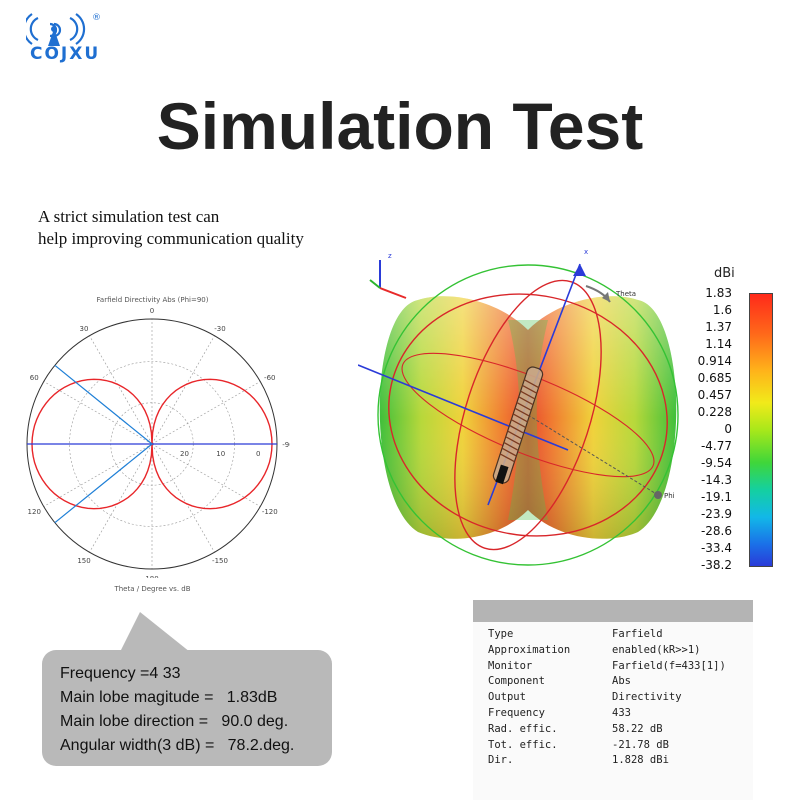 This screenshot has width=800, height=800. Describe the element at coordinates (669, 665) in the screenshot. I see `property-value: Farfield(f=433[1])` at that location.